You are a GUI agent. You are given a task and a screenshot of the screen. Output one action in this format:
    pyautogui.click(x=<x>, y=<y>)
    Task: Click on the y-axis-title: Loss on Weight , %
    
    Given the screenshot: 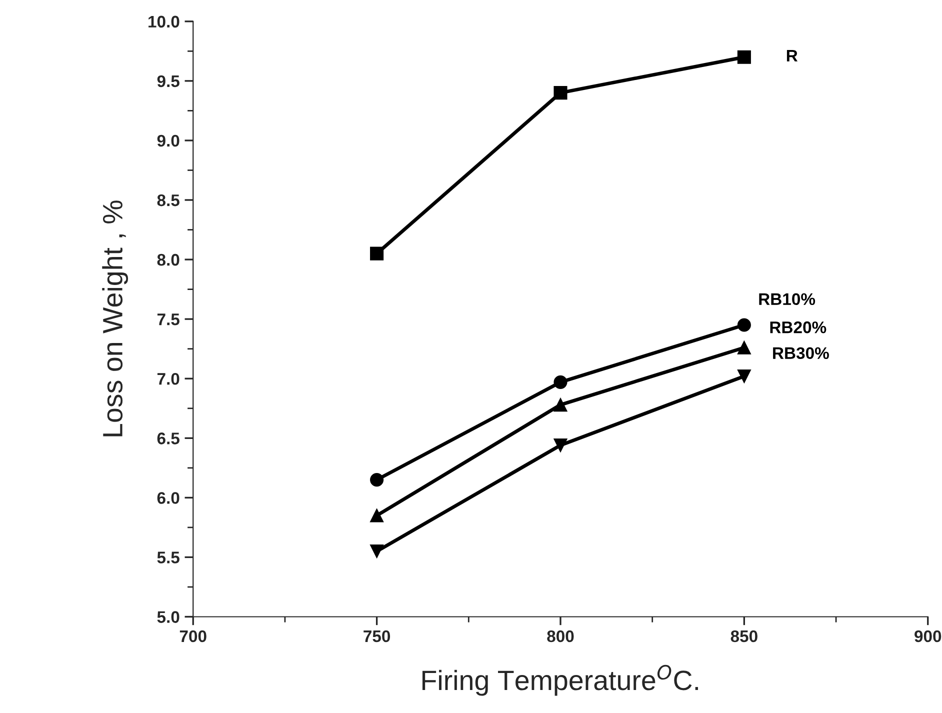 What is the action you would take?
    pyautogui.click(x=115, y=318)
    